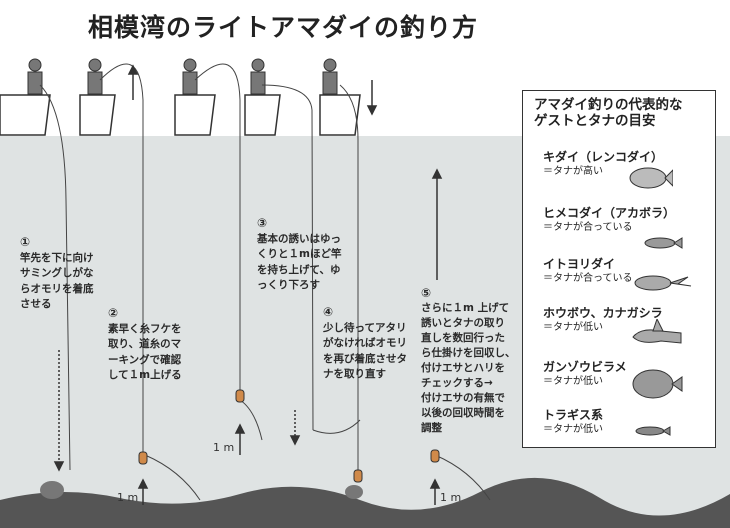 The width and height of the screenshot is (730, 528). What do you see at coordinates (113, 313) in the screenshot?
I see `step-number: ②` at bounding box center [113, 313].